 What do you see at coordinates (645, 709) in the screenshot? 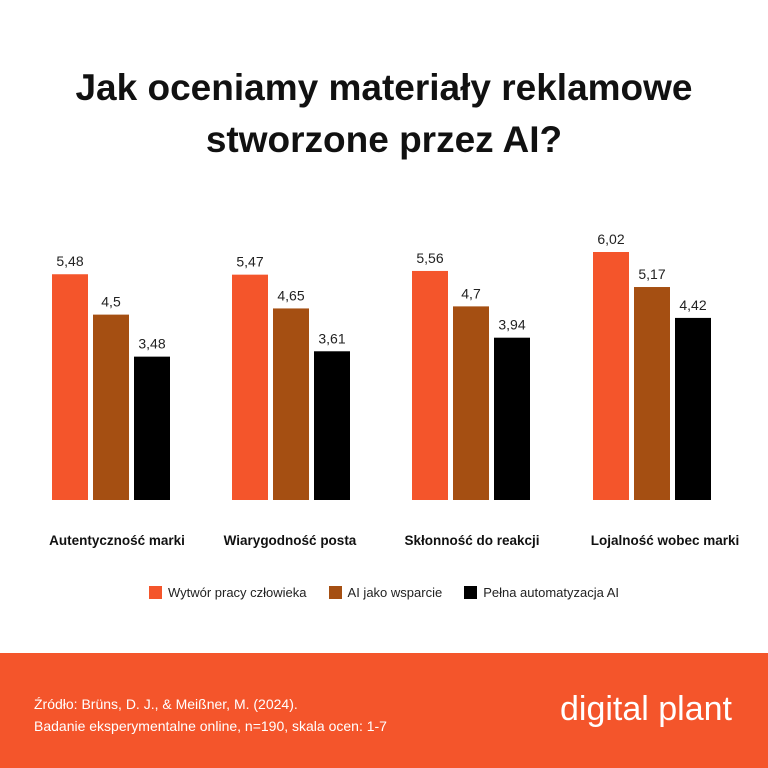
I see `brand-logo: digital plant` at bounding box center [645, 709].